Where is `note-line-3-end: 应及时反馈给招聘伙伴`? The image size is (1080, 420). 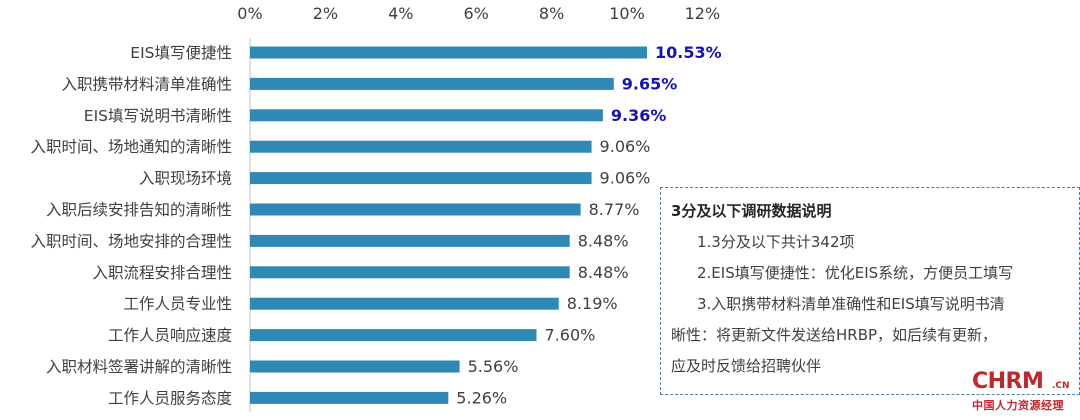 note-line-3-end: 应及时反馈给招聘伙伴 is located at coordinates (746, 366).